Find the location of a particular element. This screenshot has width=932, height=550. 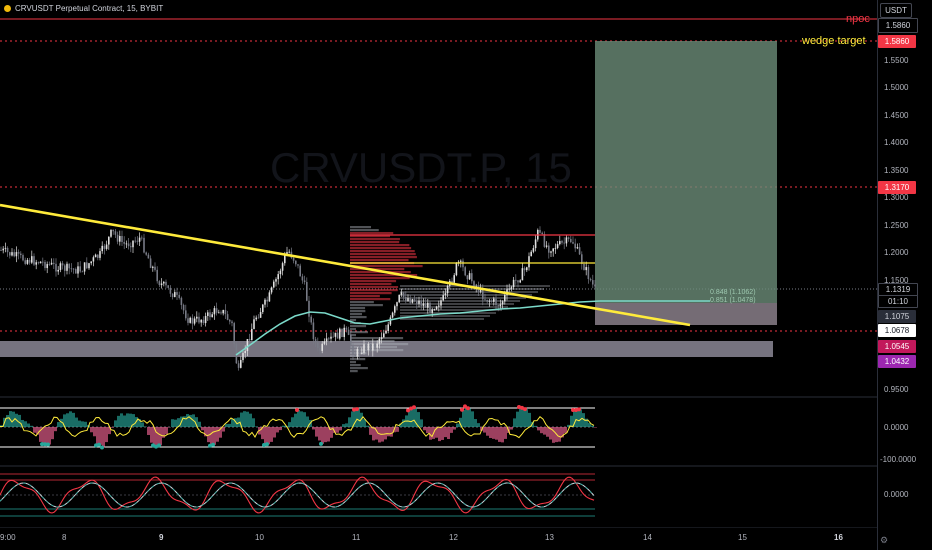

stop-zone is located at coordinates (686, 314).